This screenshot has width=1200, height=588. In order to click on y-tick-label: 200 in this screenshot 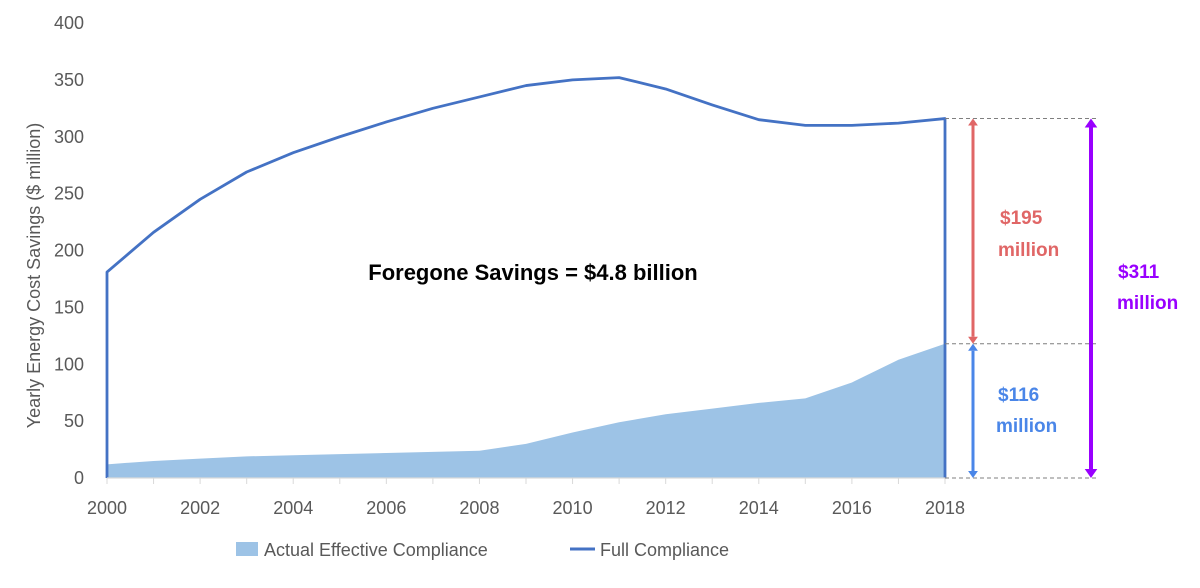, I will do `click(69, 251)`.